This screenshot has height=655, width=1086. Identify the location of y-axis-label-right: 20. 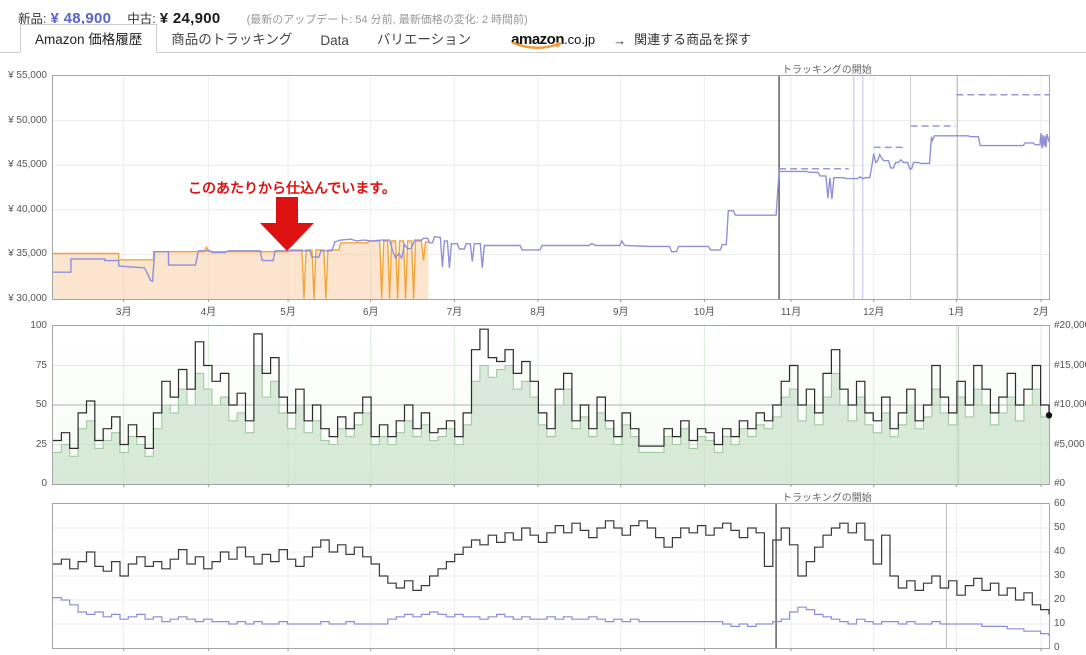
(1060, 599).